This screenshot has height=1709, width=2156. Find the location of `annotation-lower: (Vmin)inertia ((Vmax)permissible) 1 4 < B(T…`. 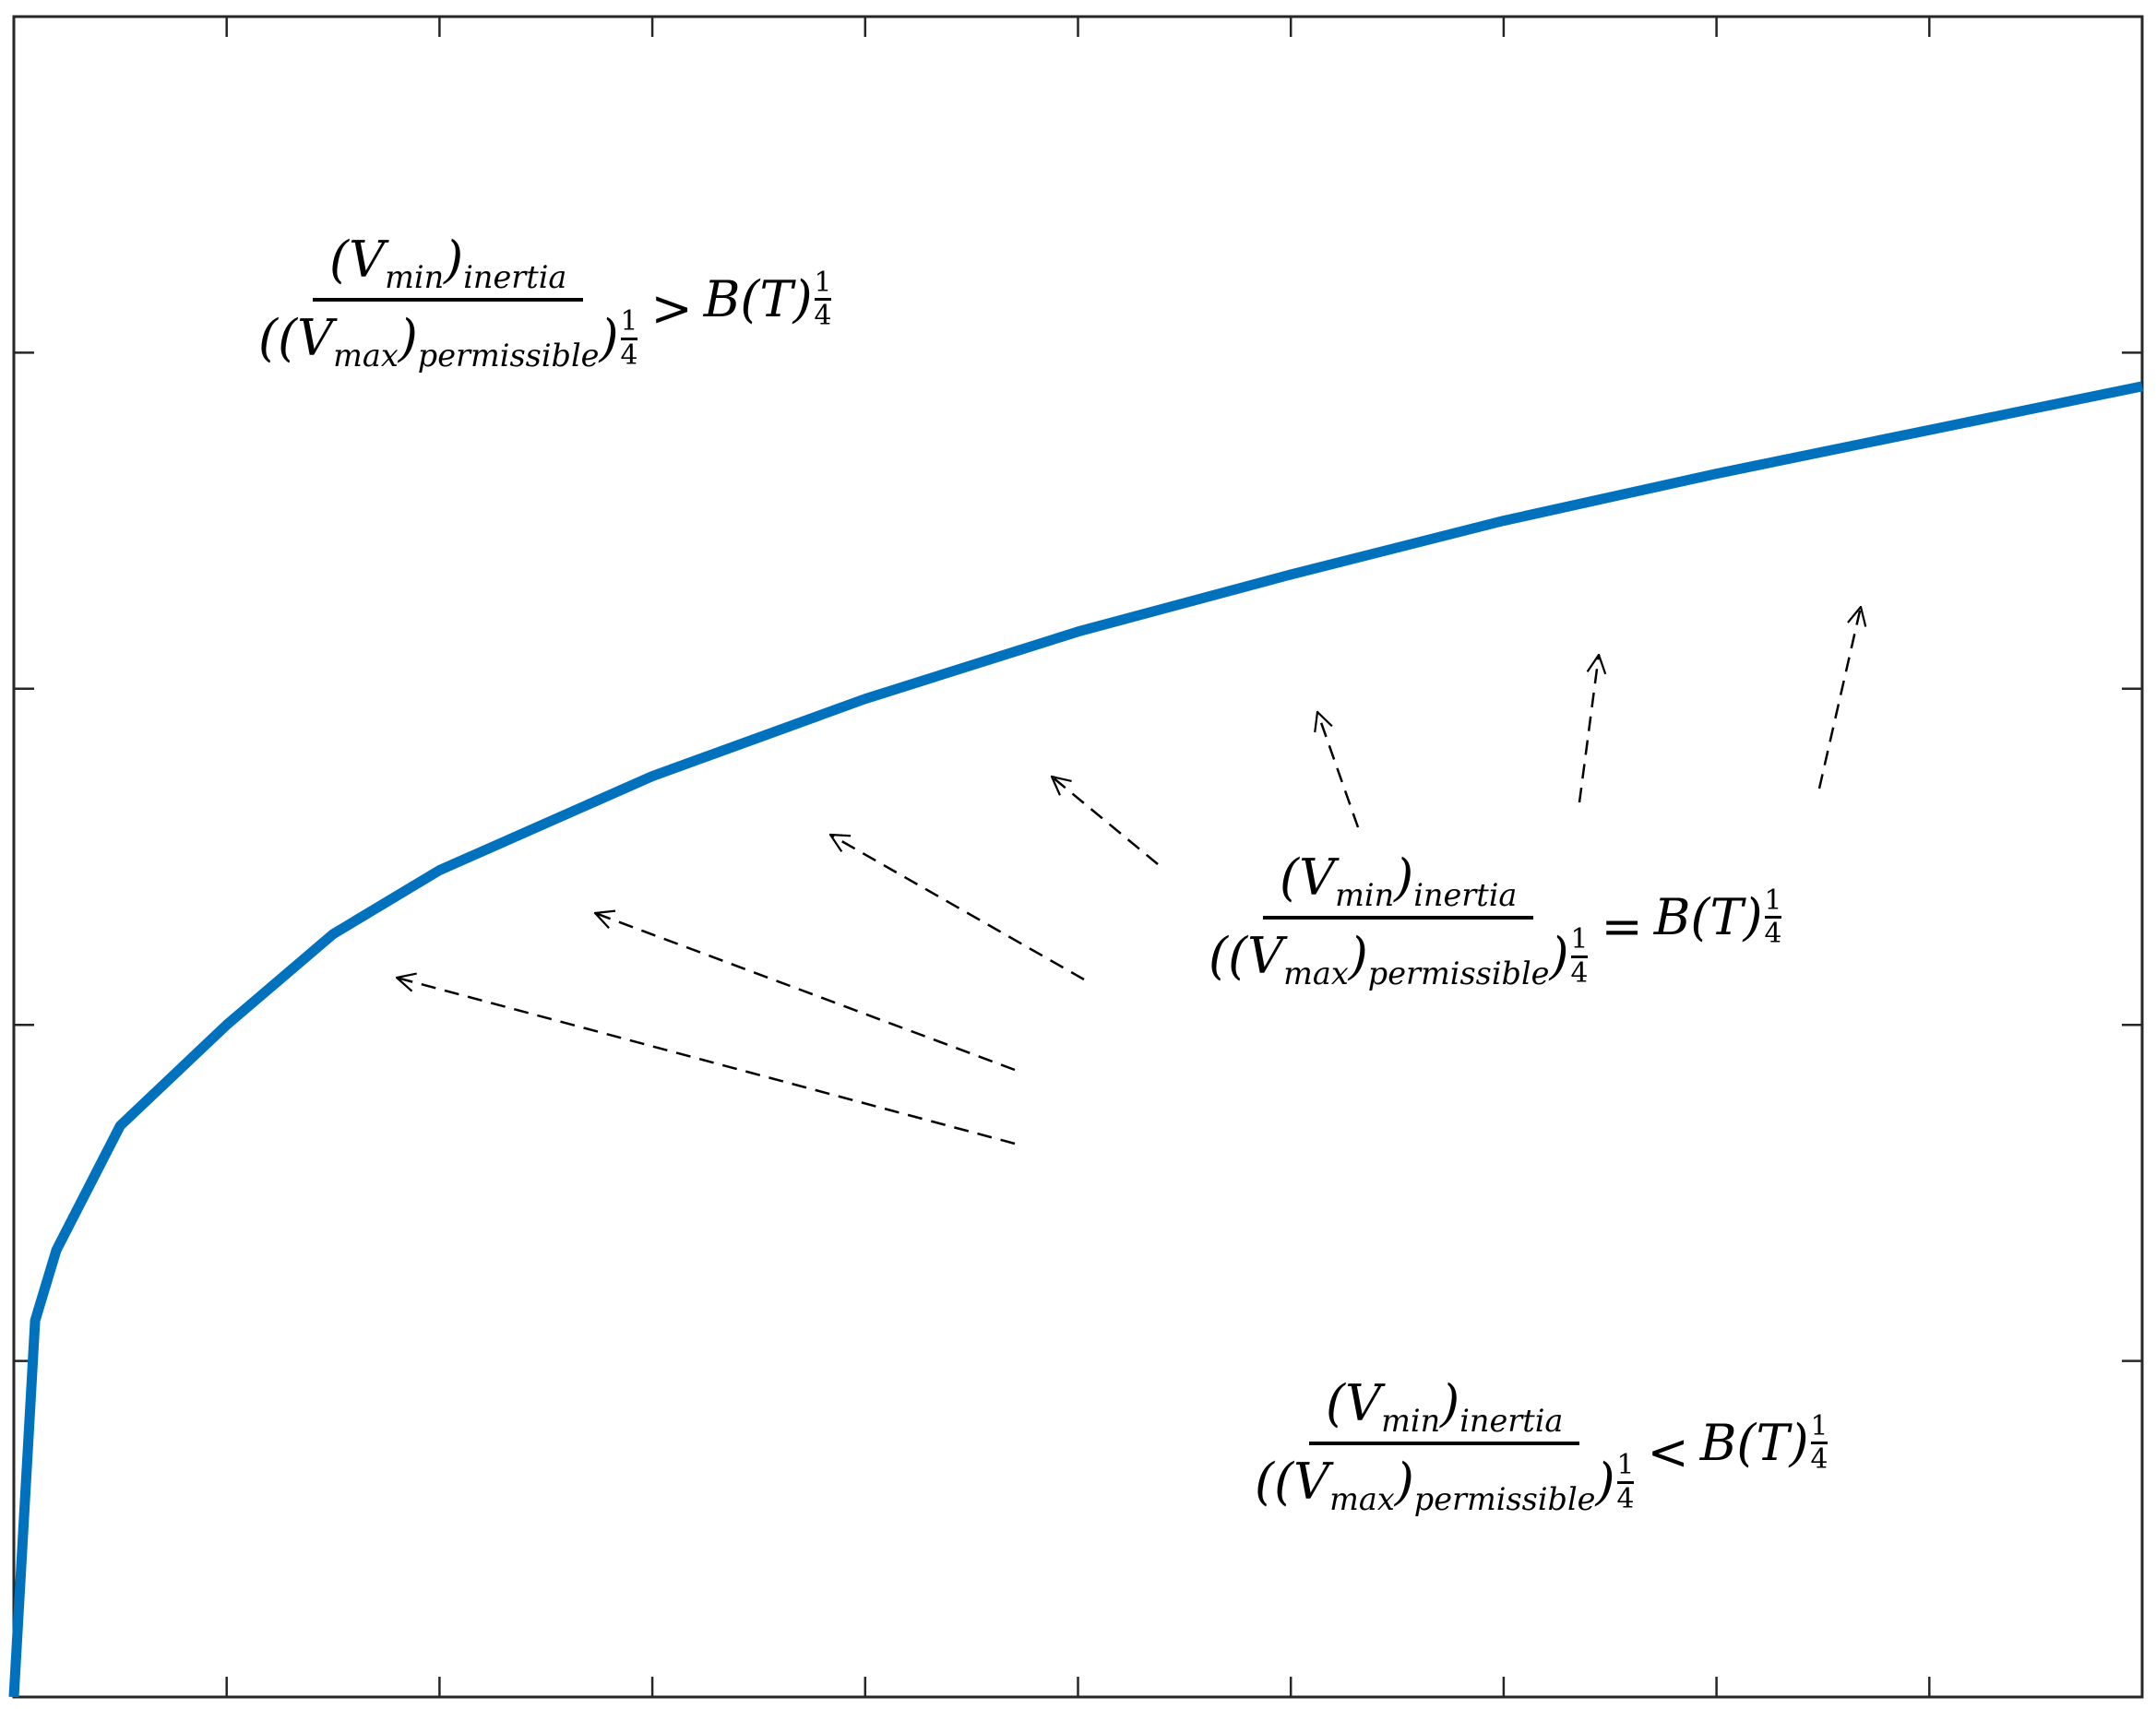

annotation-lower: (Vmin)inertia ((Vmax)permissible) 1 4 < B(T… is located at coordinates (1542, 1456).